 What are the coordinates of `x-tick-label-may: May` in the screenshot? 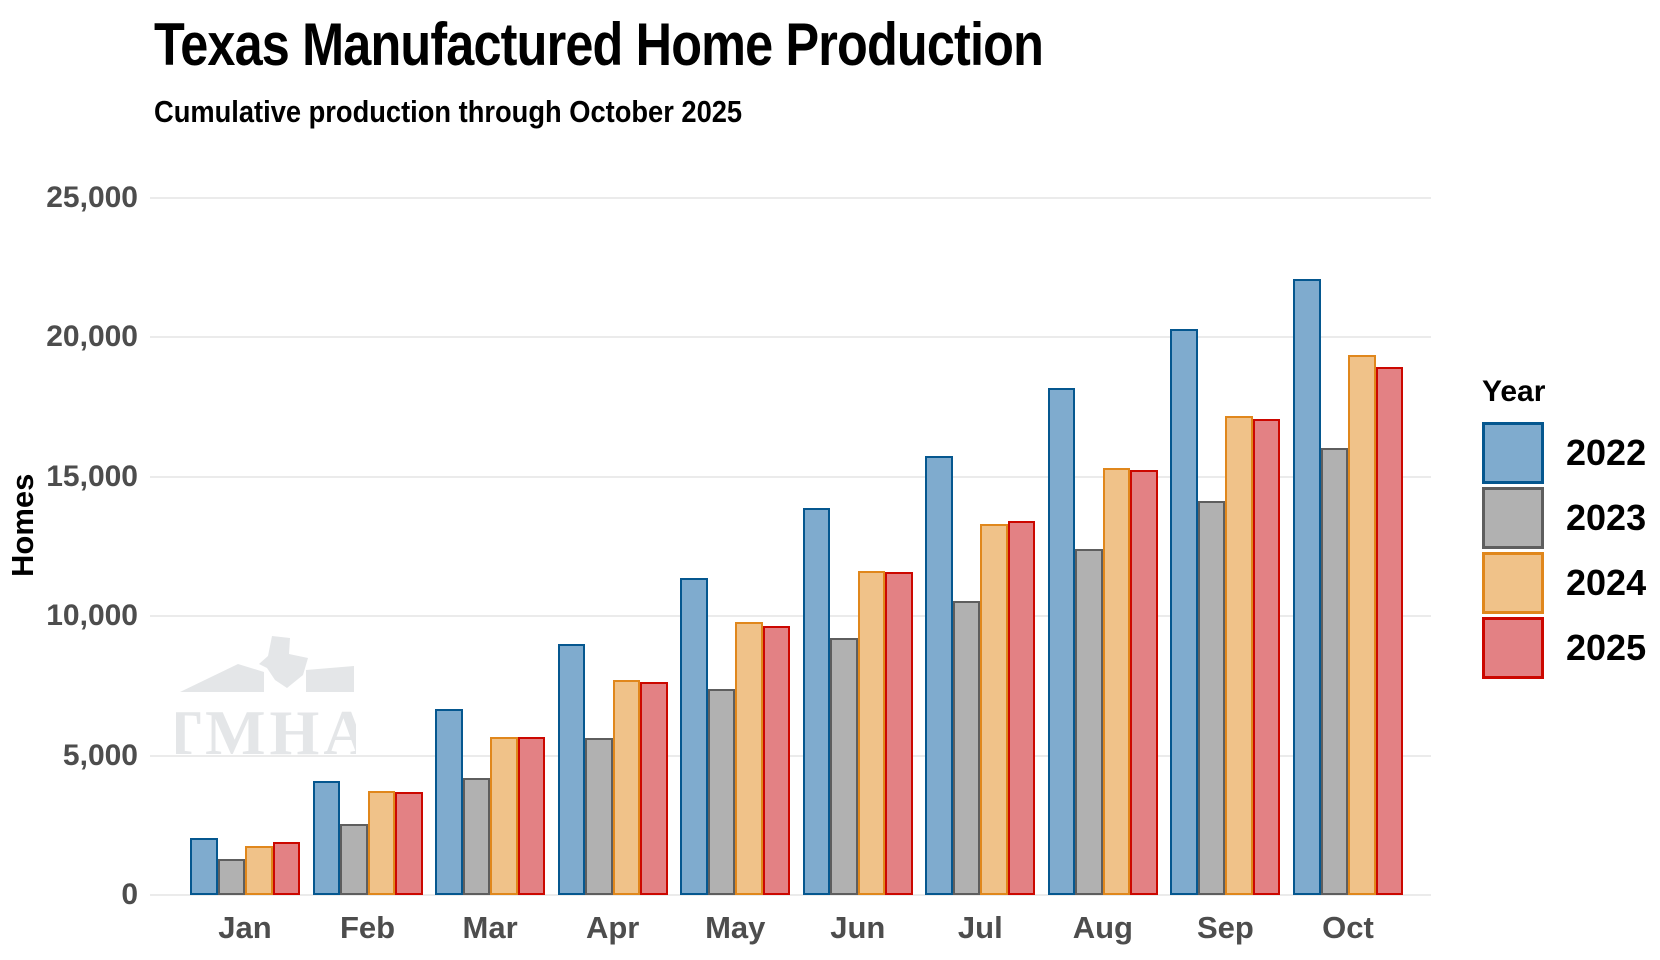 It's located at (735, 927).